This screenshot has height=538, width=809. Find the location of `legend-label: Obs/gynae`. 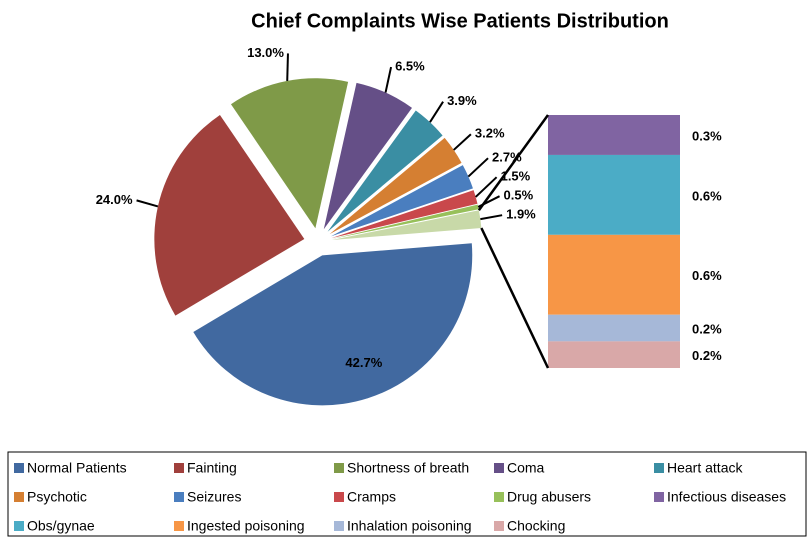

legend-label: Obs/gynae is located at coordinates (61, 526).